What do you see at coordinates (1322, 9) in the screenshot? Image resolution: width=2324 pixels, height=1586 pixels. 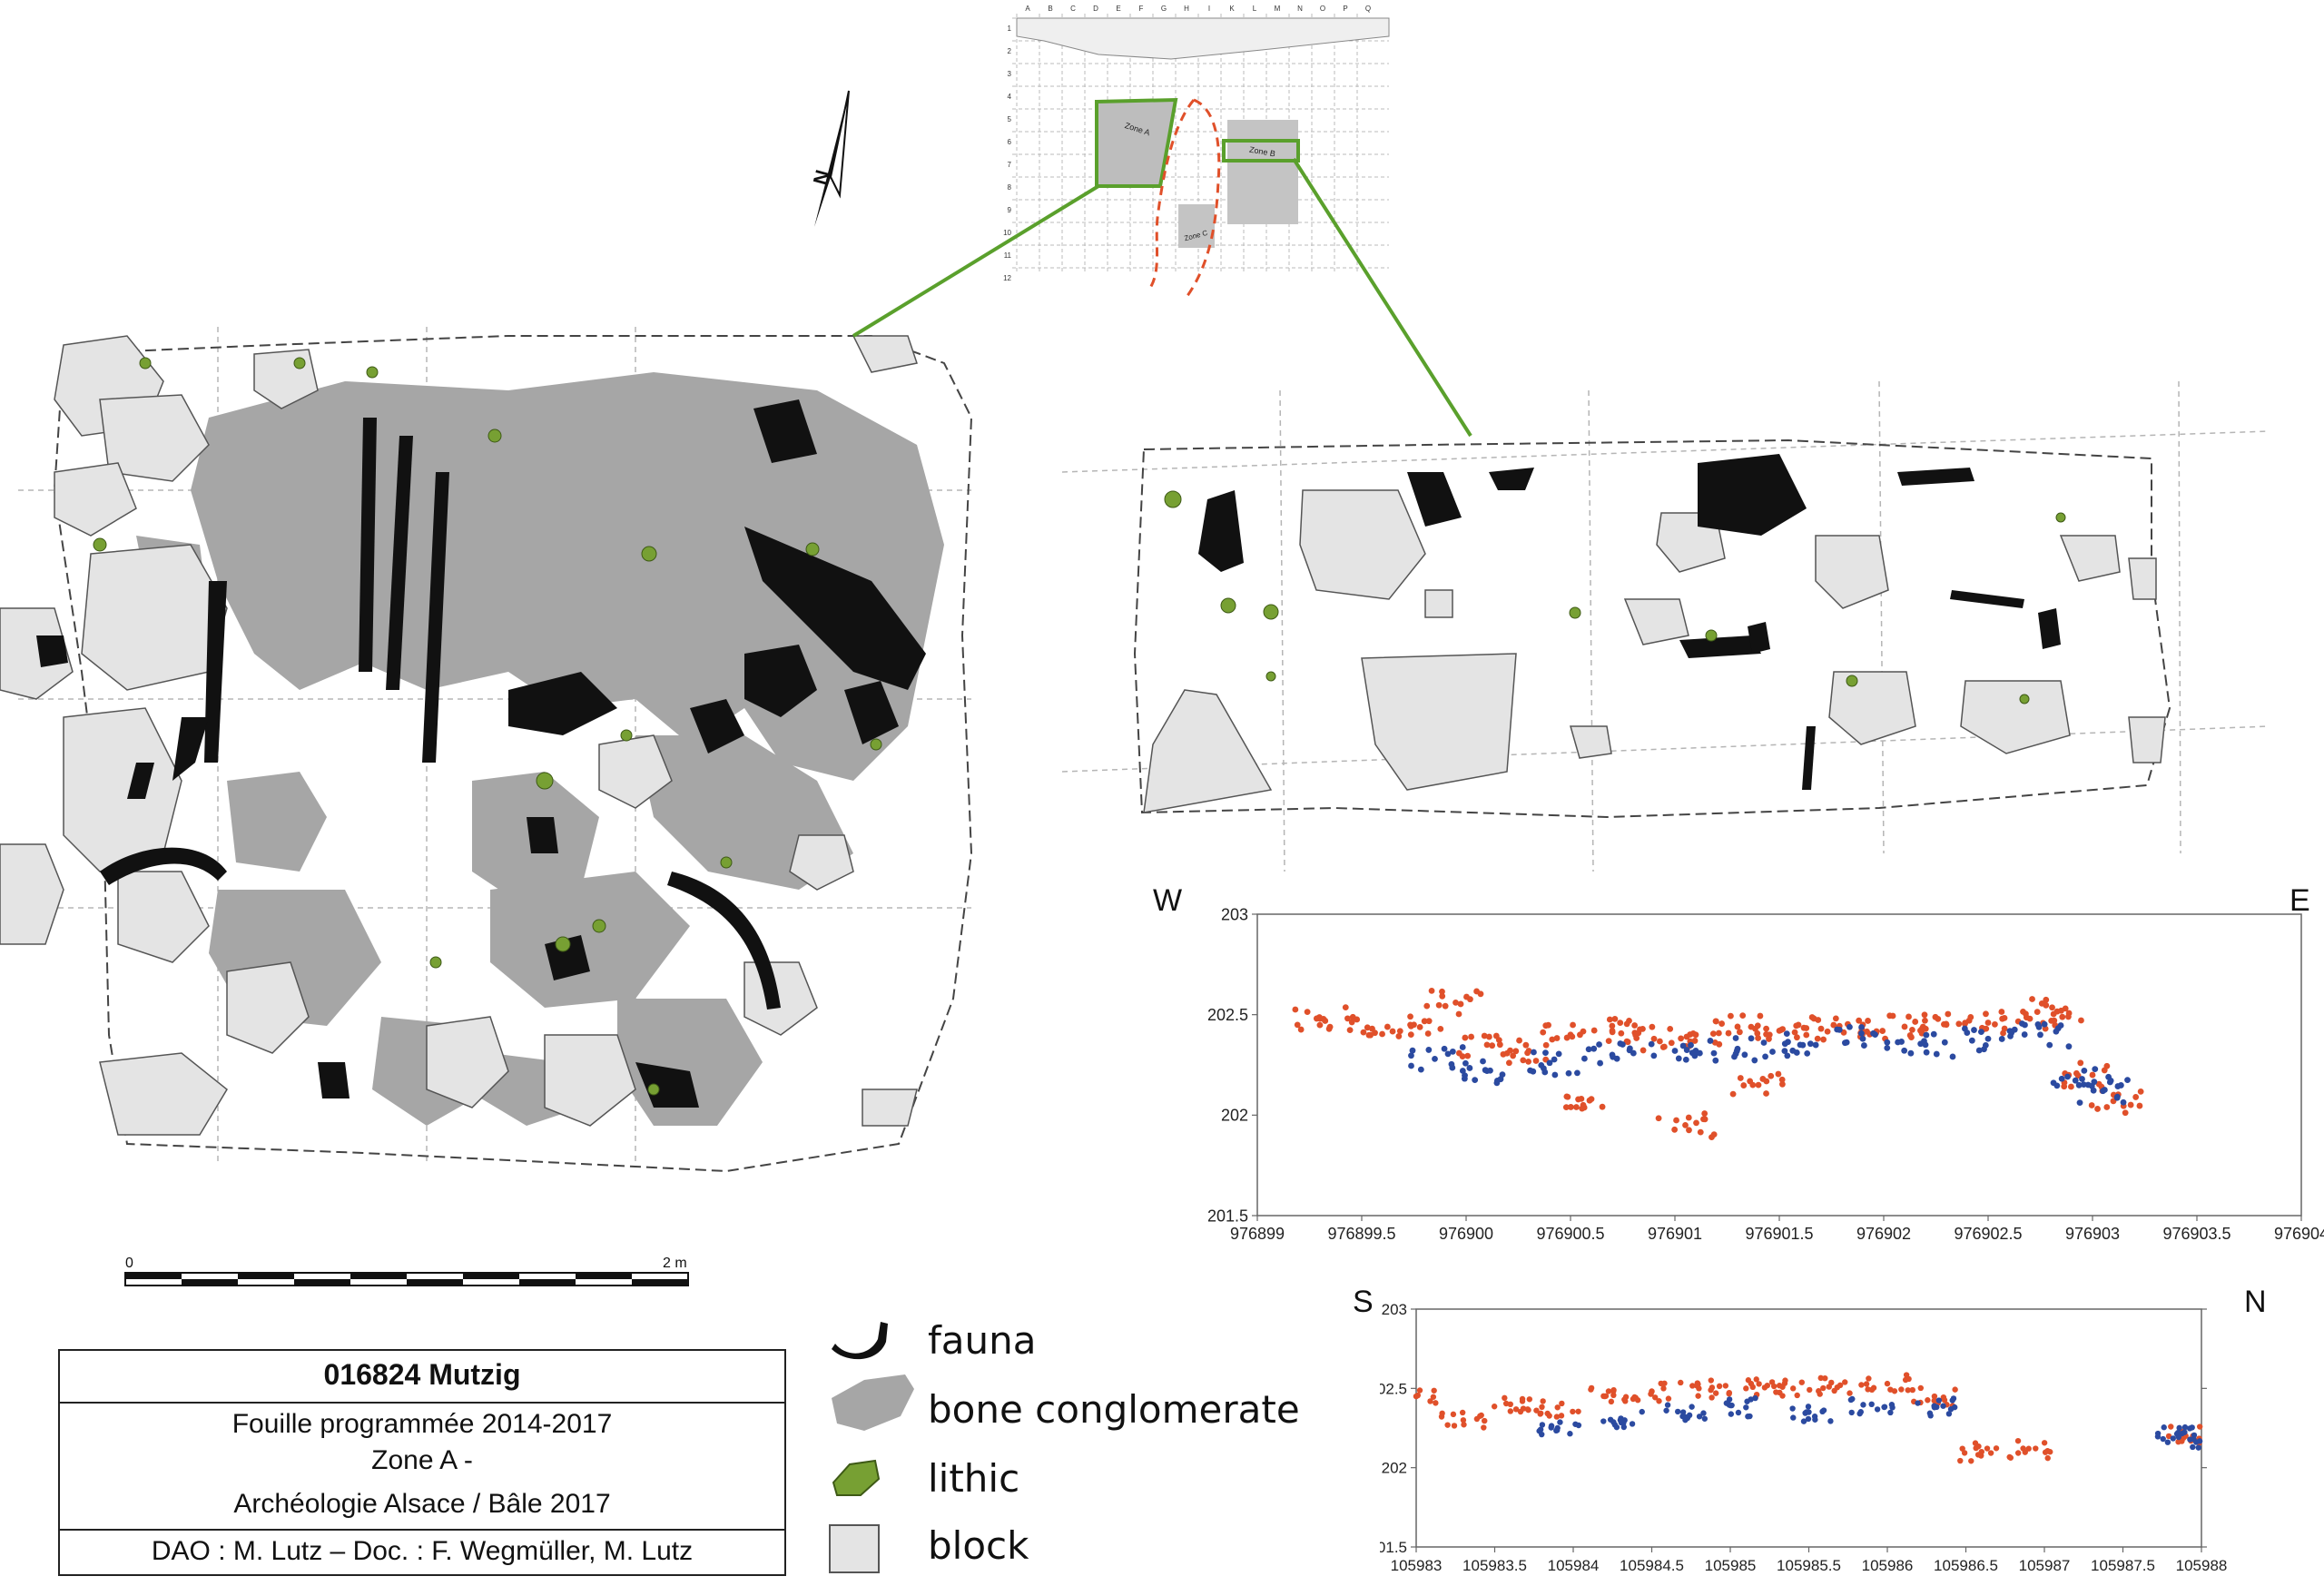 I see `plan-column-label: O` at bounding box center [1322, 9].